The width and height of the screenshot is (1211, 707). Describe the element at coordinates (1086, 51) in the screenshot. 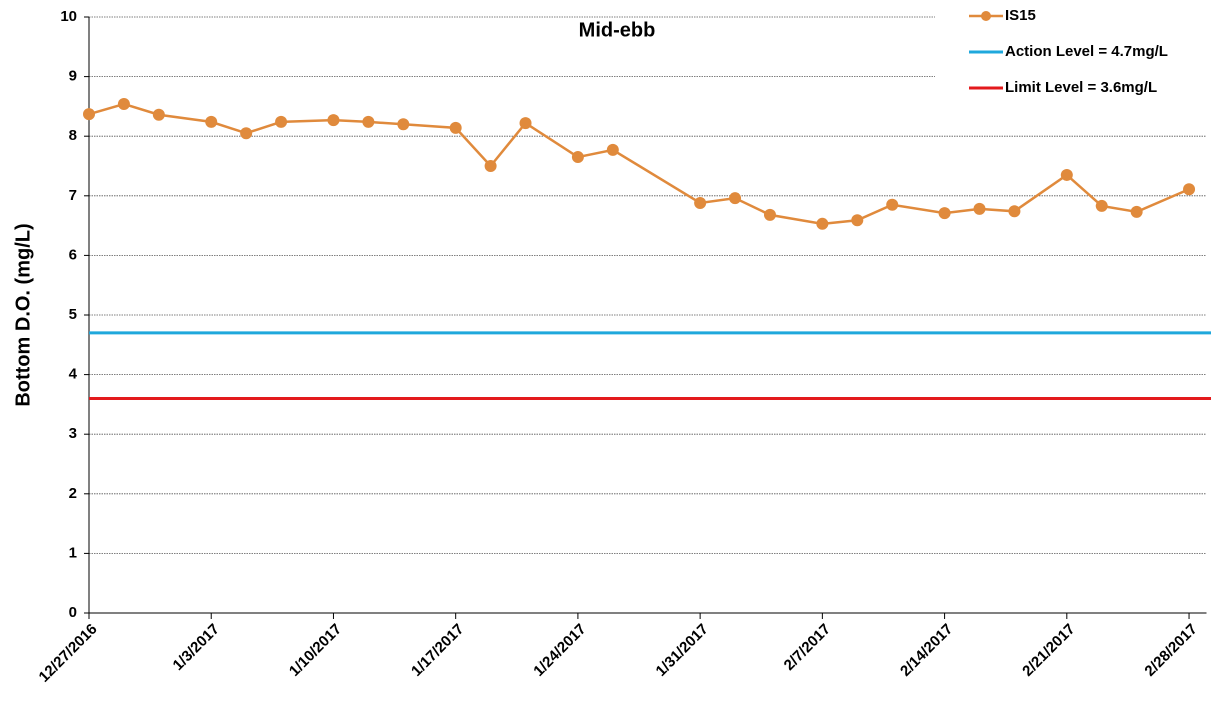

I see `legend-label: Action Level = 4.7mg/L` at that location.